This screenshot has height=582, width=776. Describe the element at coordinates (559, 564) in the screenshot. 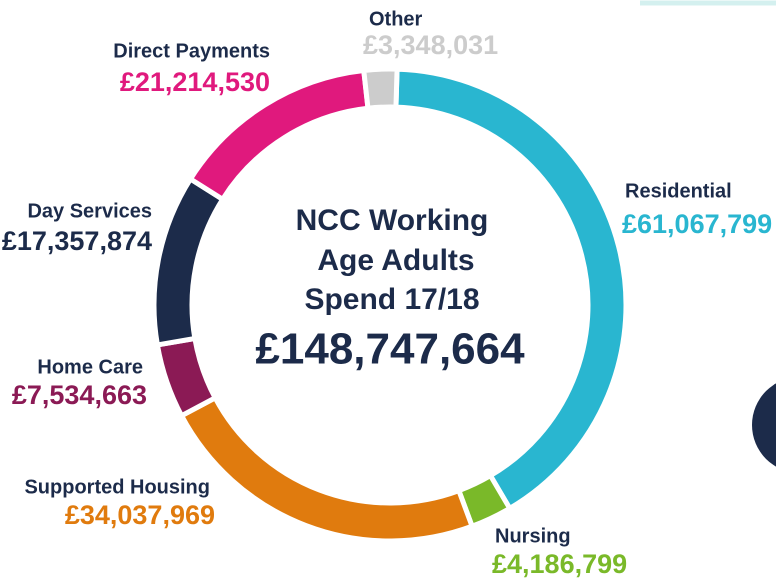

I see `slice-value: £4,186,799` at that location.